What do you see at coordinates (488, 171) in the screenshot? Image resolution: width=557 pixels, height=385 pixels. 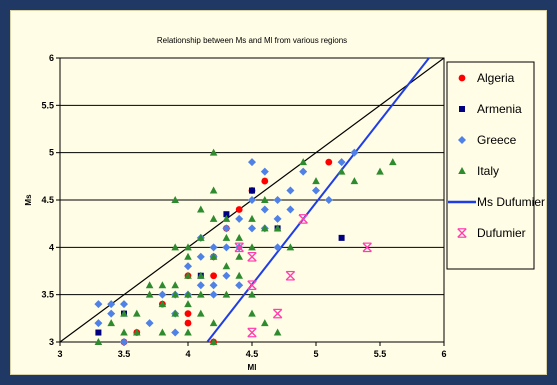 I see `legend-label-italy: Italy` at bounding box center [488, 171].